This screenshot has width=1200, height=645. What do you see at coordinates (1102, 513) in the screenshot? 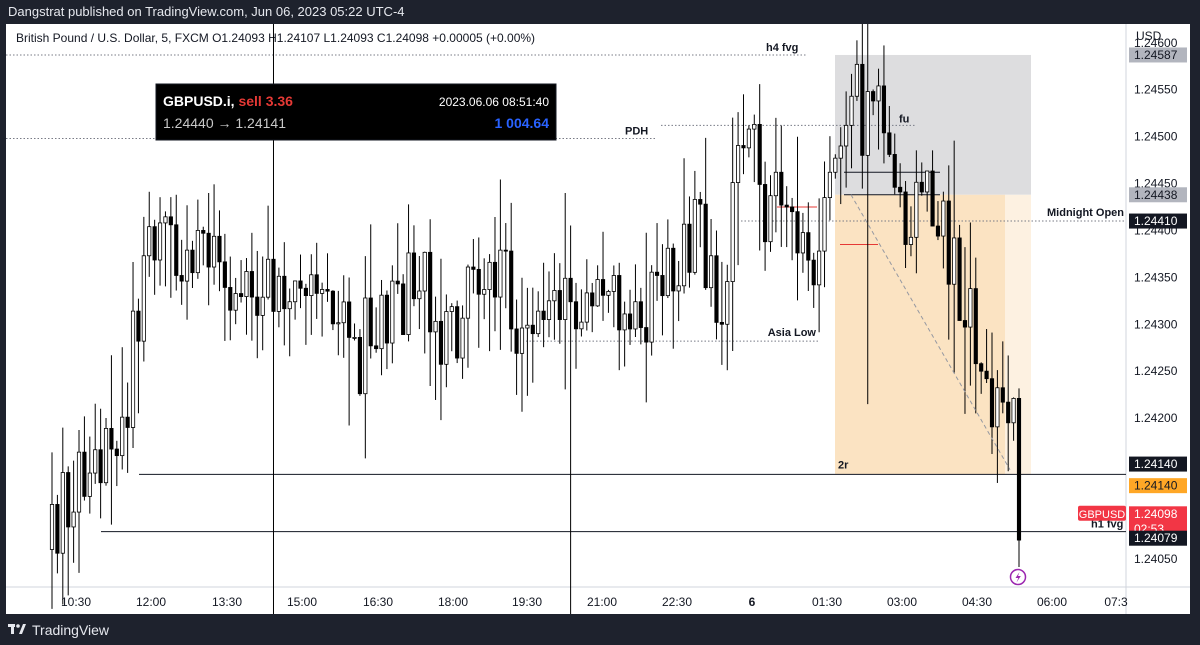
I see `symbol-tag-bg` at bounding box center [1102, 513].